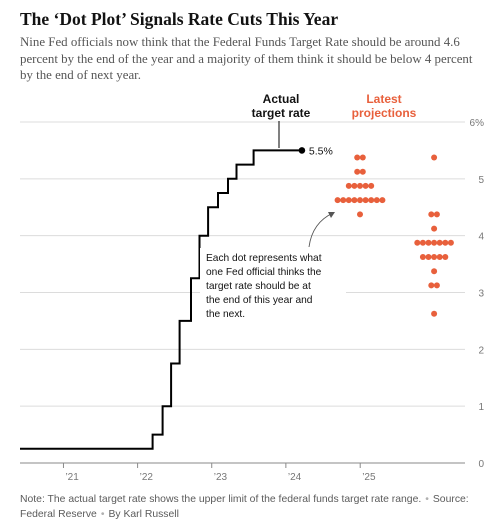  What do you see at coordinates (331, 215) in the screenshot?
I see `annotation-arrowhead` at bounding box center [331, 215].